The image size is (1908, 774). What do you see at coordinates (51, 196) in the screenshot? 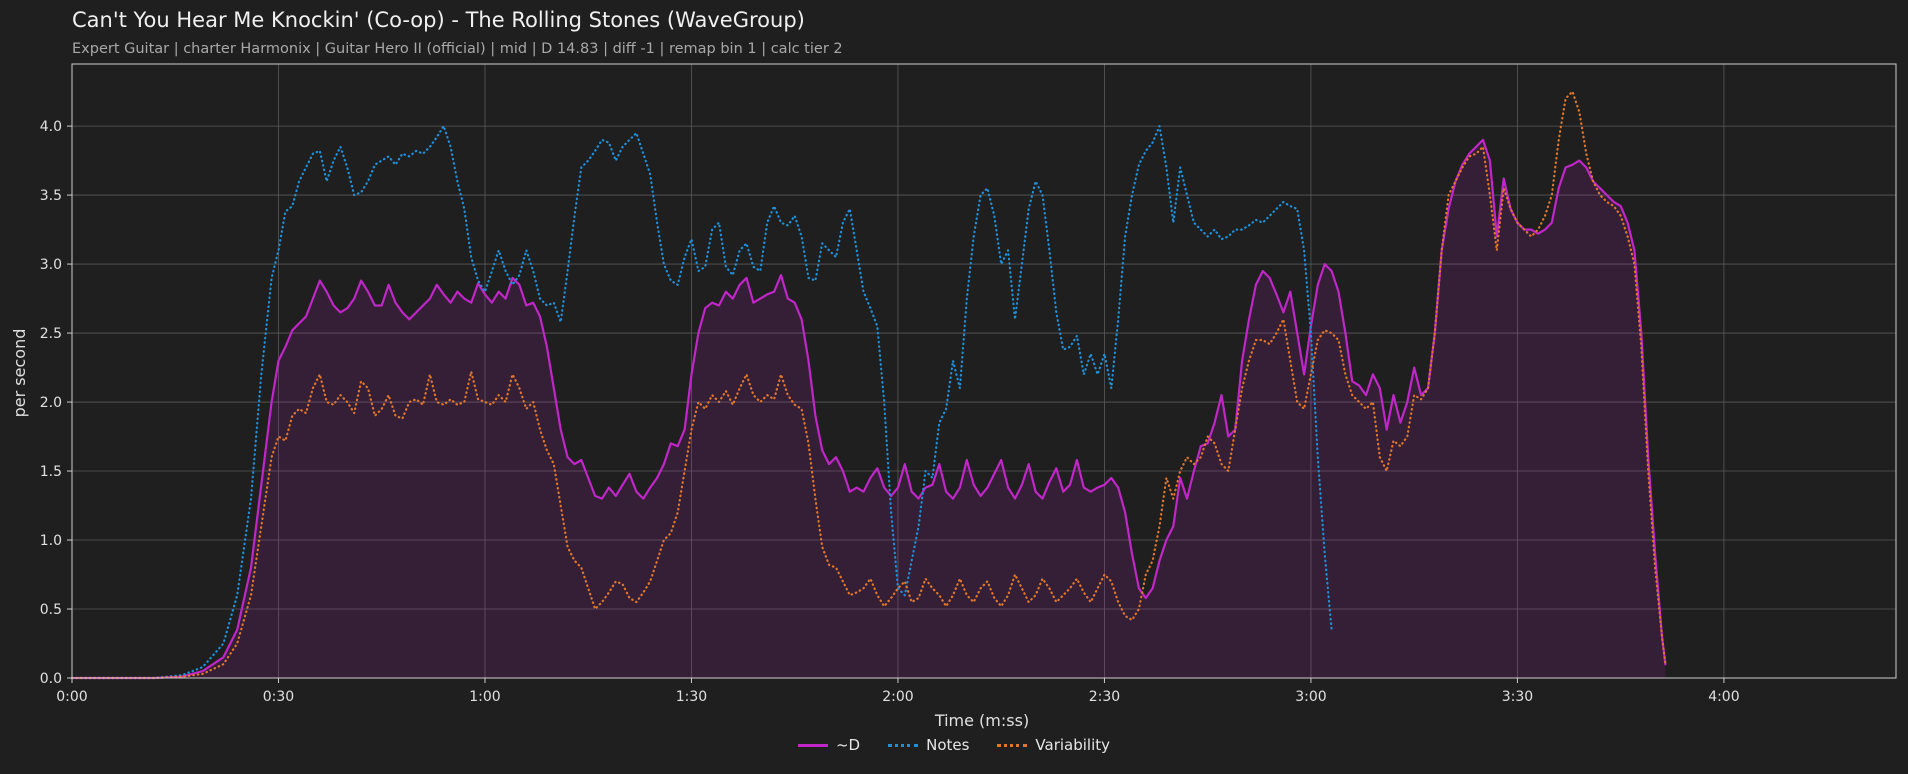
I see `y-tick-label: 3.5` at bounding box center [51, 196].